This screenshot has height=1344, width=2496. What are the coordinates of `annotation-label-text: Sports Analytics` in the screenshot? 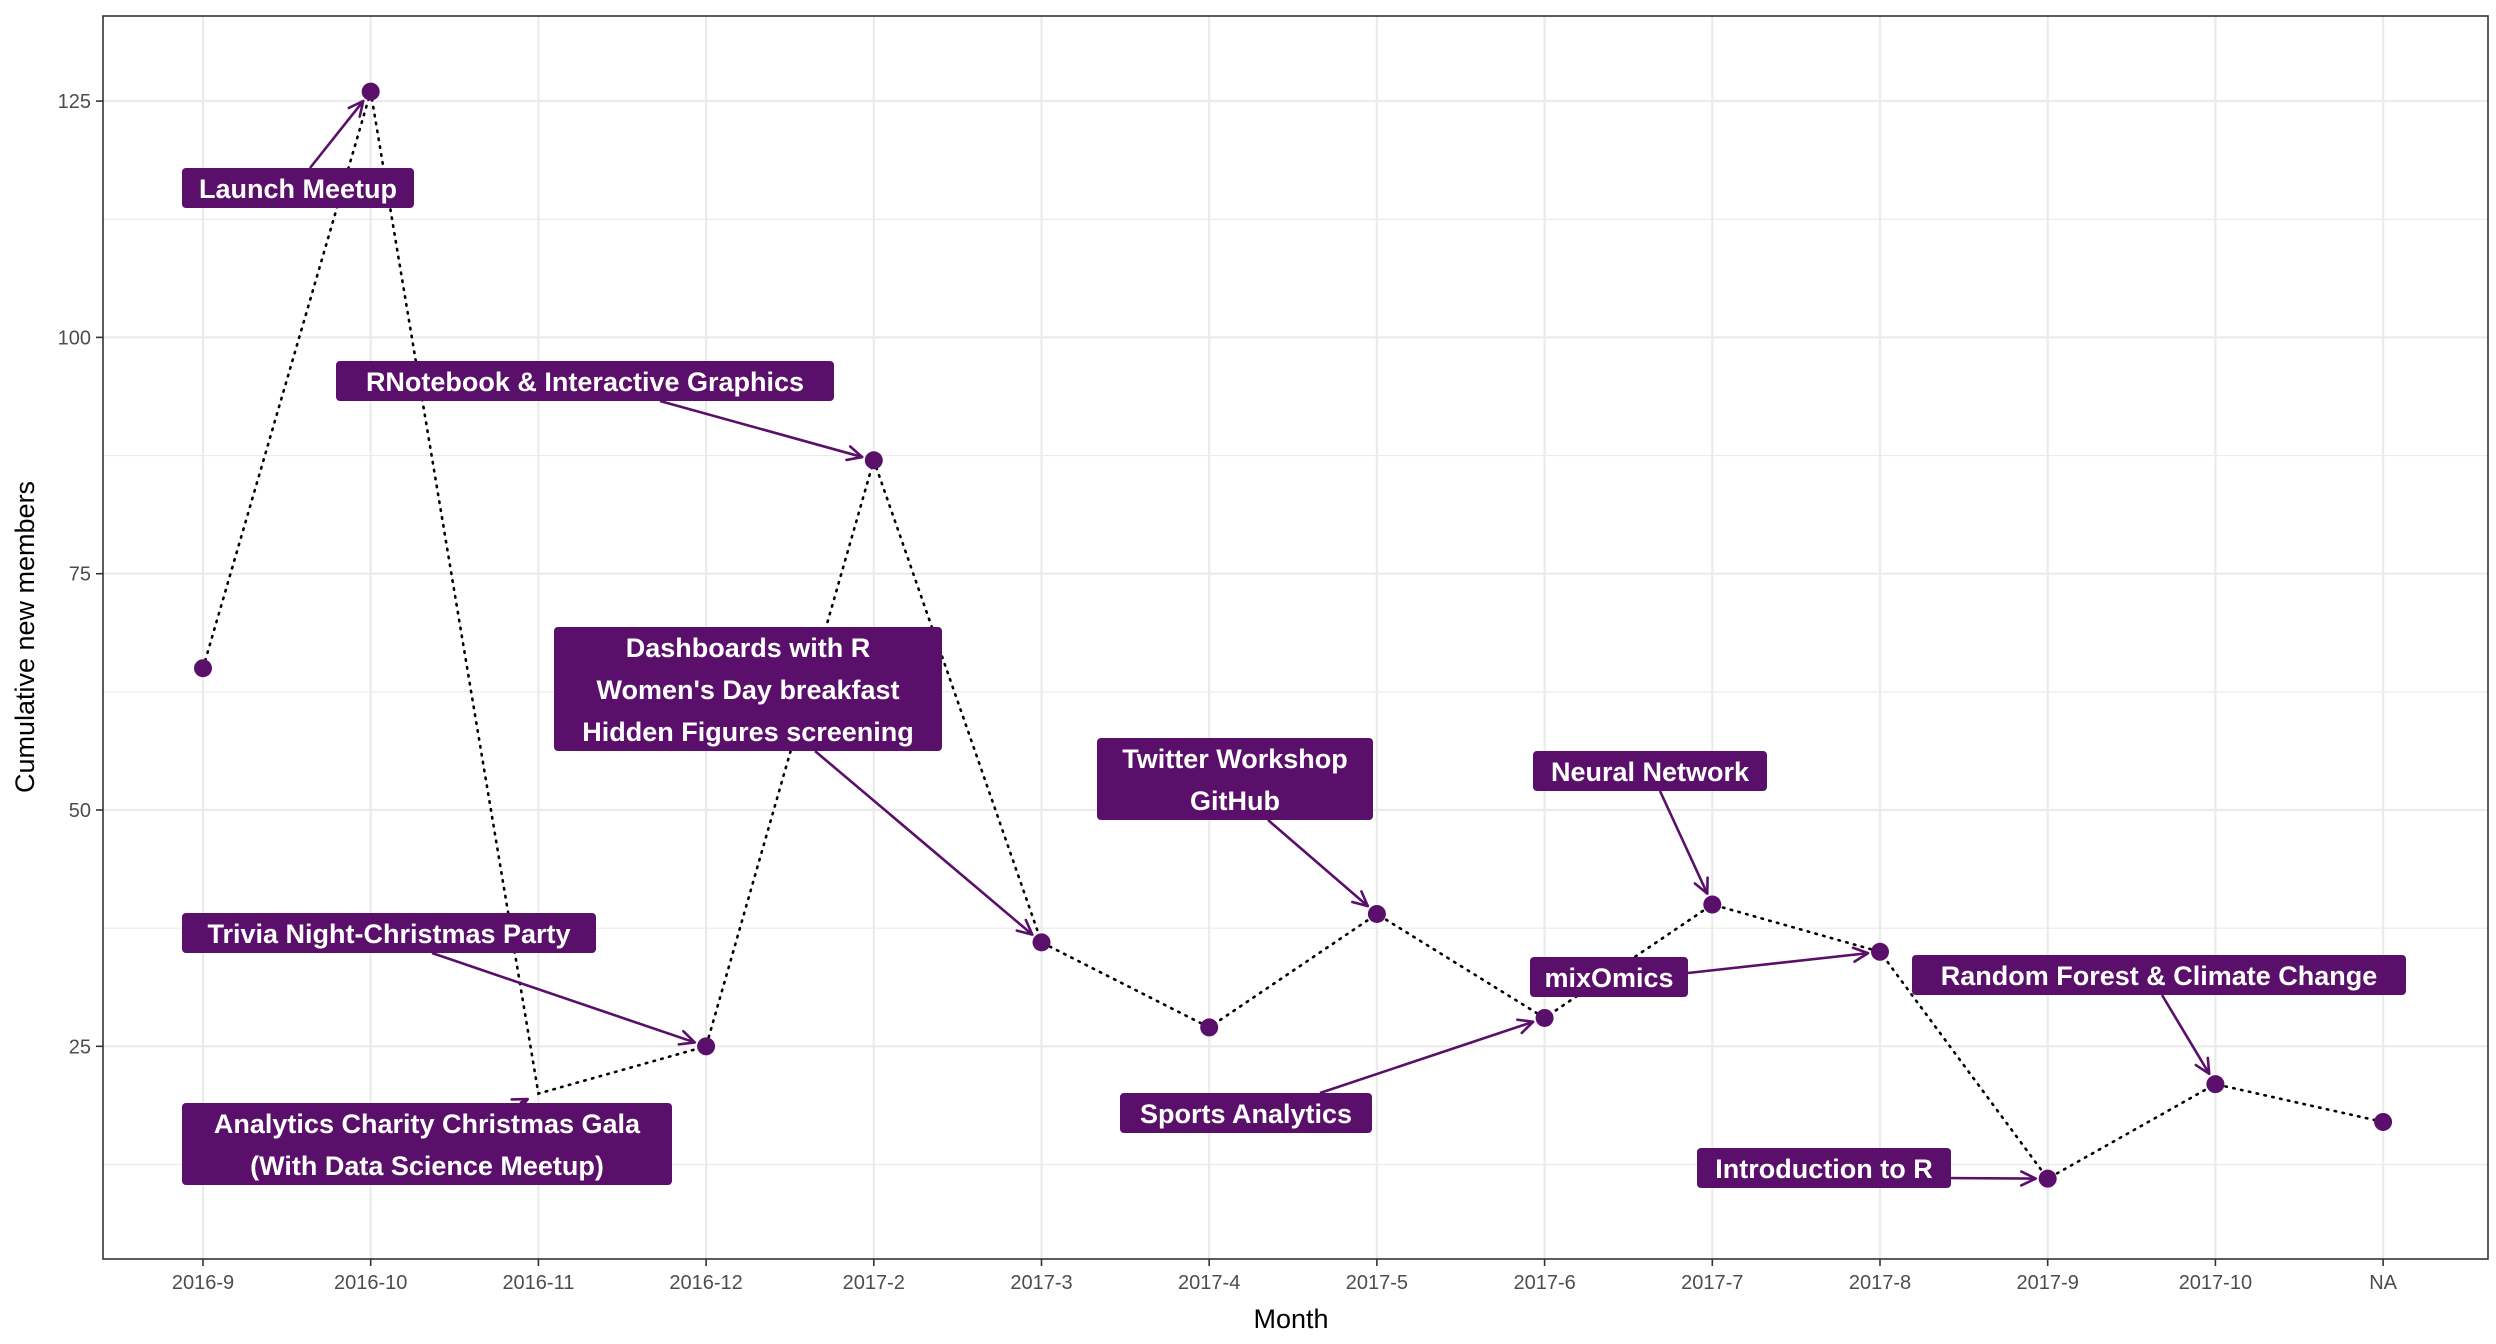 It's located at (1246, 1114).